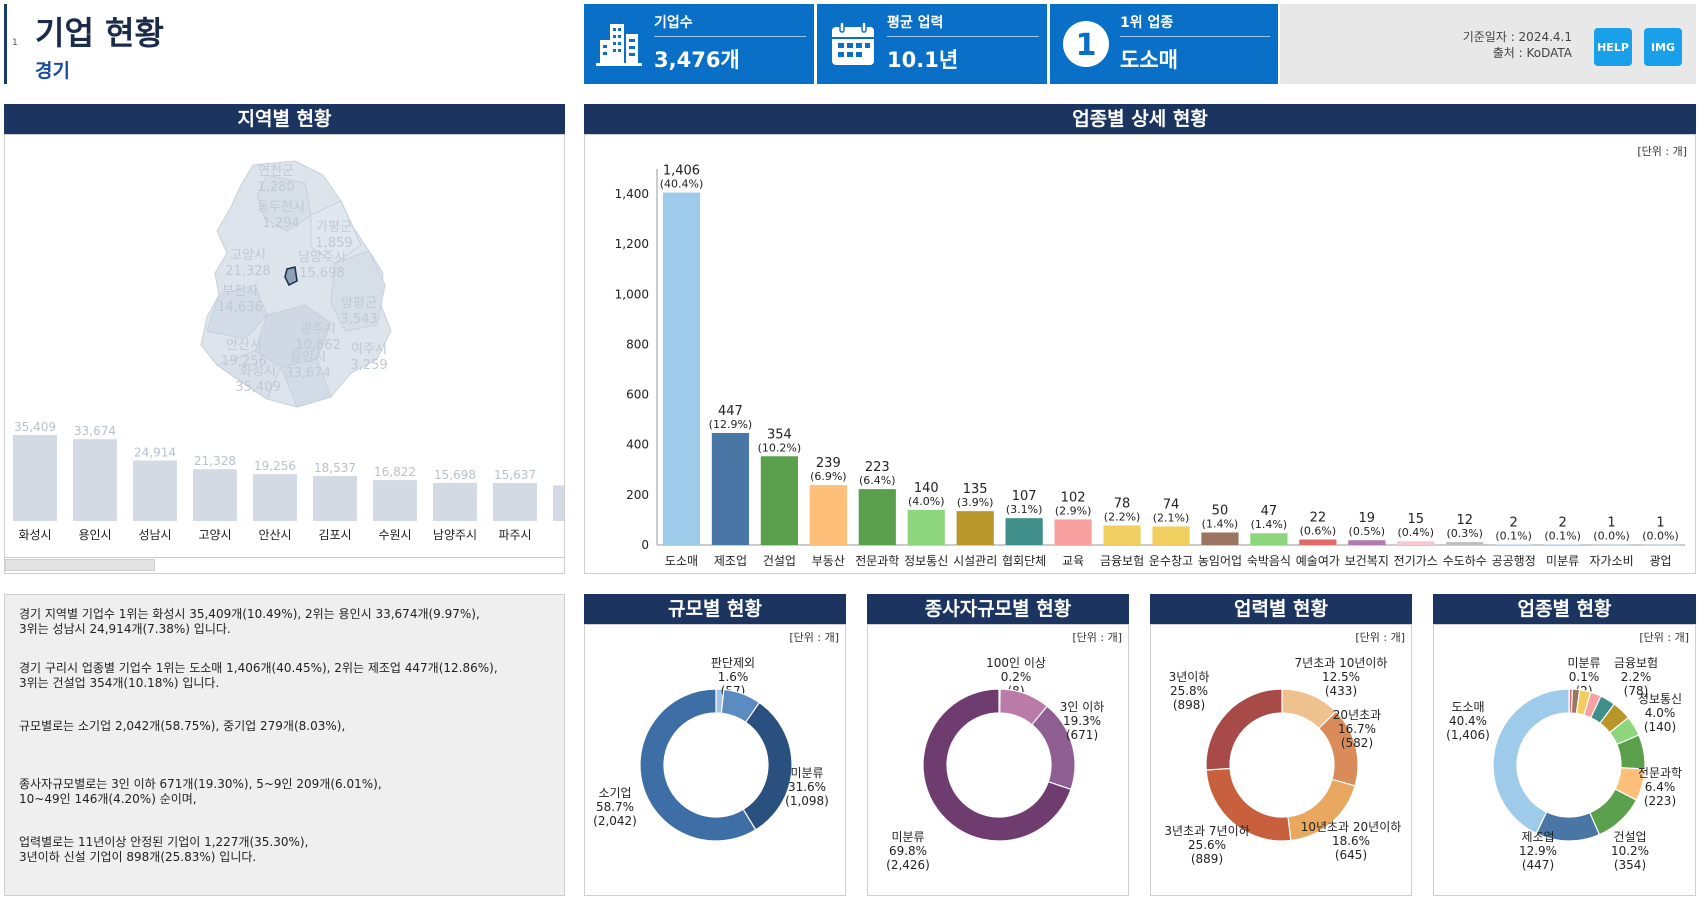 The image size is (1700, 900). I want to click on map-region-value: 1,859, so click(333, 243).